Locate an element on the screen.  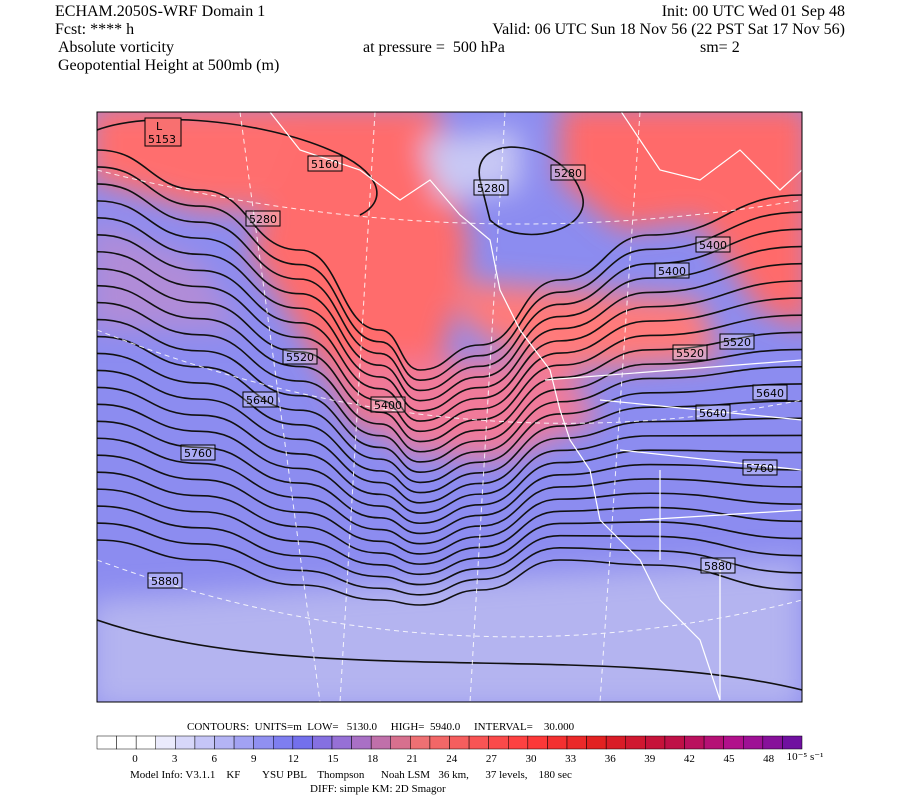
low-value: 5153 is located at coordinates (162, 139).